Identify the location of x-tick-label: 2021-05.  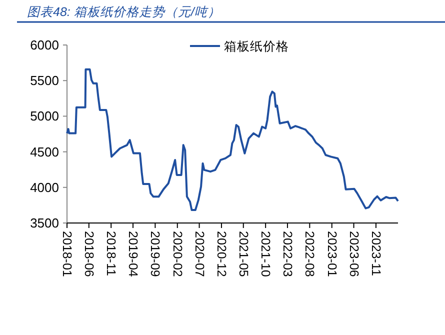
(243, 254).